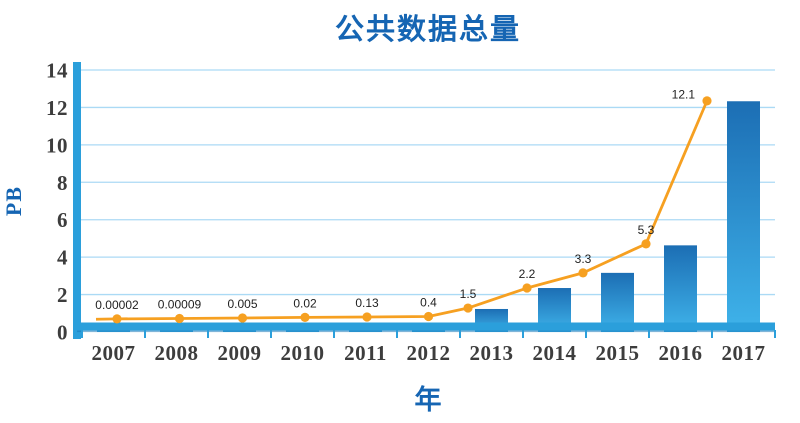 The width and height of the screenshot is (800, 423). Describe the element at coordinates (305, 303) in the screenshot. I see `value-label-2010: 0.02` at that location.